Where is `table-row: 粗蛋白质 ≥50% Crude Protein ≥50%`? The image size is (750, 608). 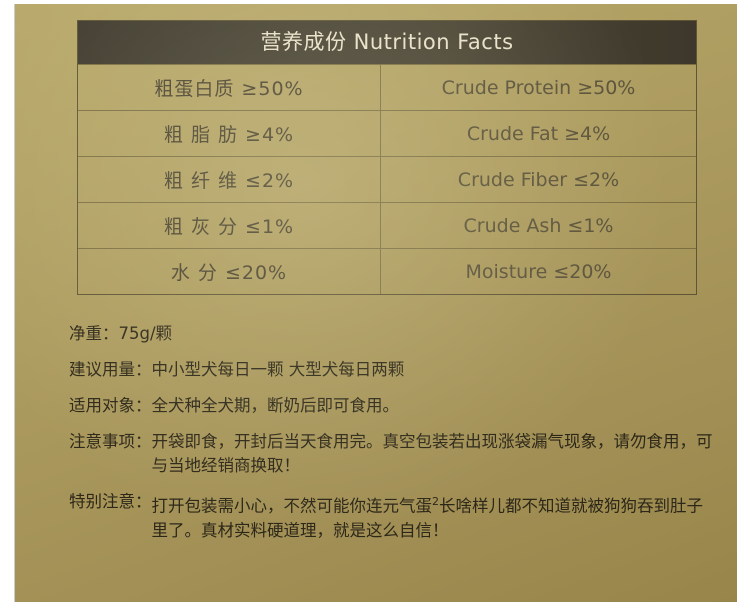 table-row: 粗蛋白质 ≥50% Crude Protein ≥50% is located at coordinates (387, 87).